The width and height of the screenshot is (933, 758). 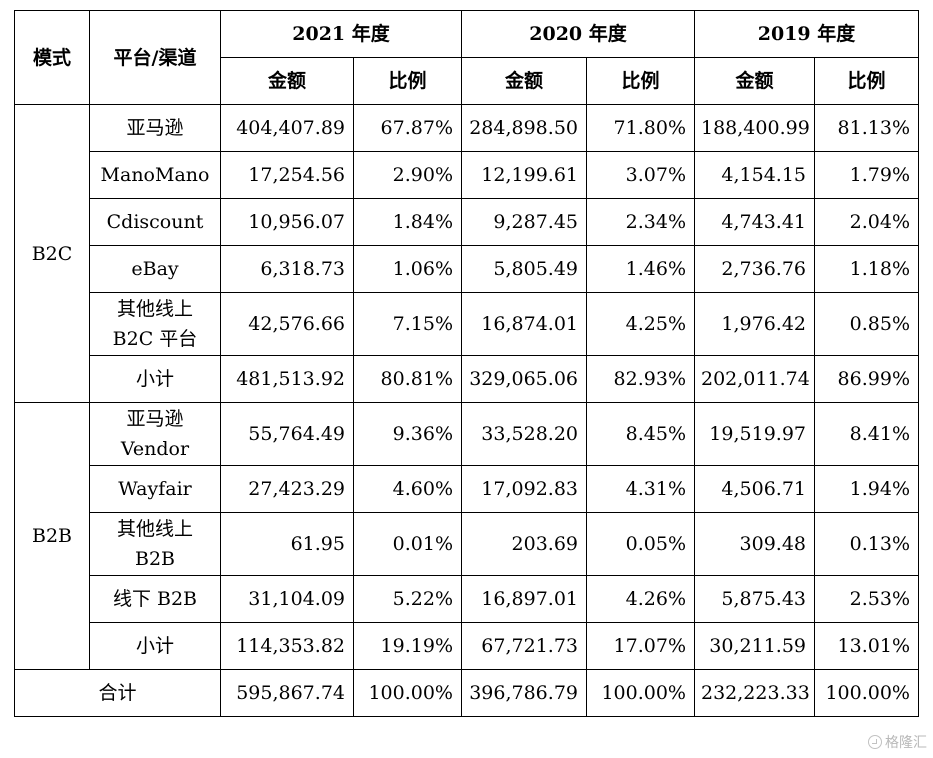 What do you see at coordinates (155, 339) in the screenshot?
I see `channel-name-line2: B2C 平台` at bounding box center [155, 339].